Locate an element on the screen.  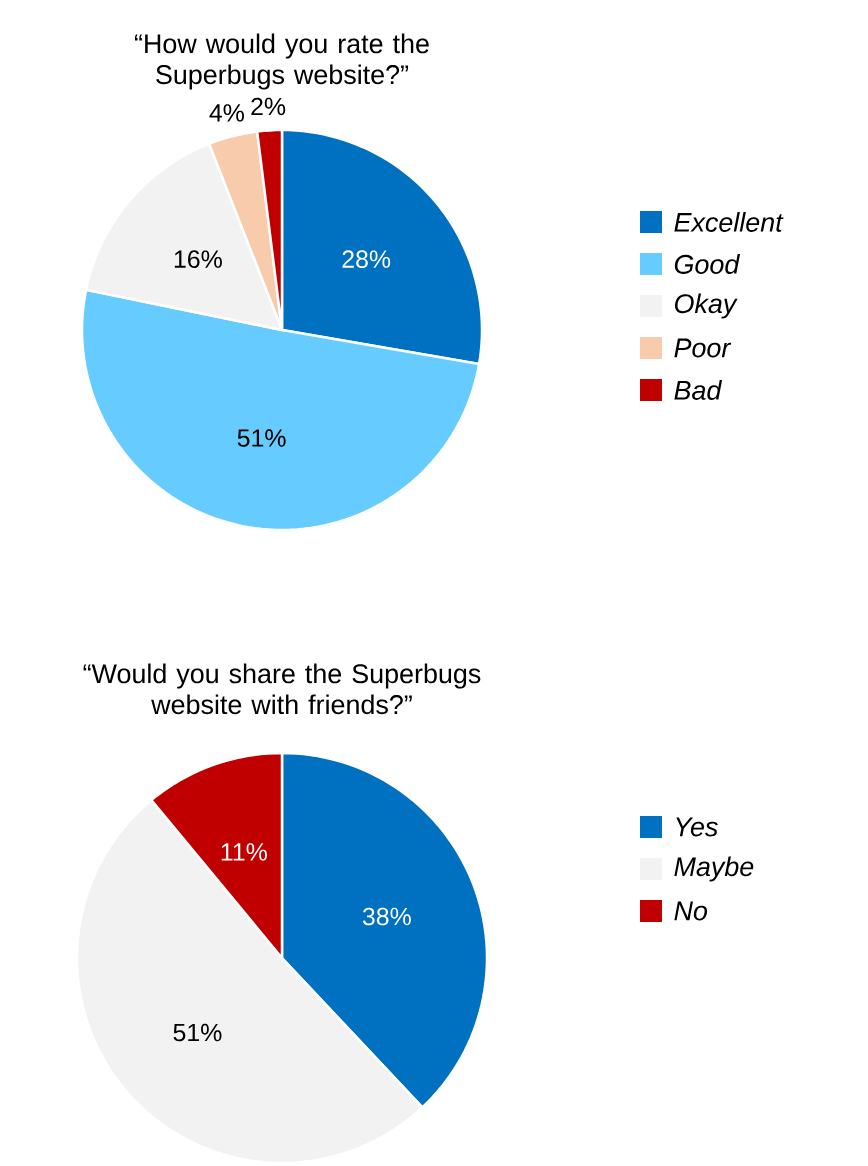
legend-label: Good is located at coordinates (707, 264).